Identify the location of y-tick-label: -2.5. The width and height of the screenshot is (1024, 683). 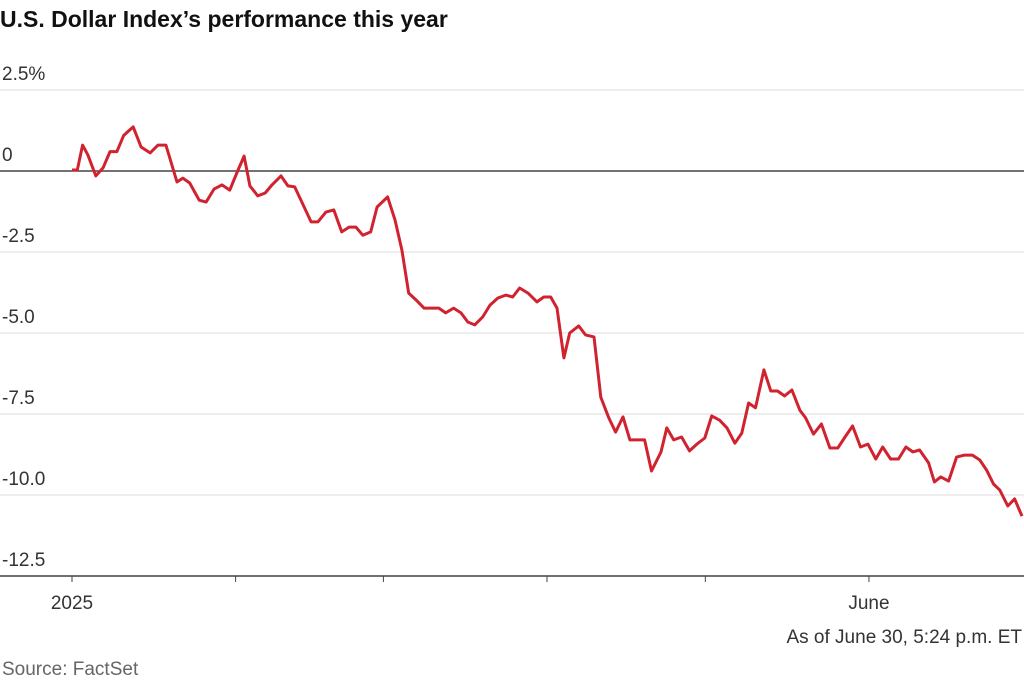
(18, 236).